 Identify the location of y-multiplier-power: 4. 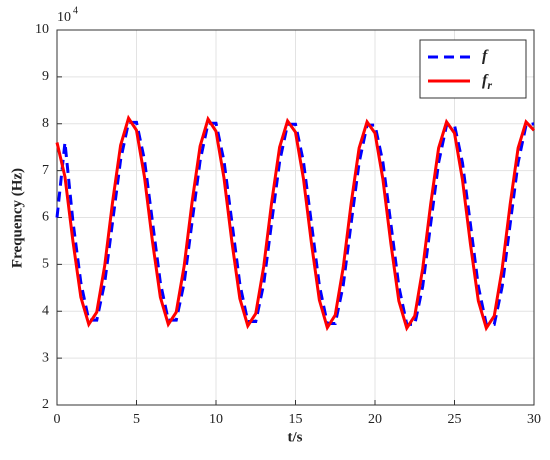
(75, 10).